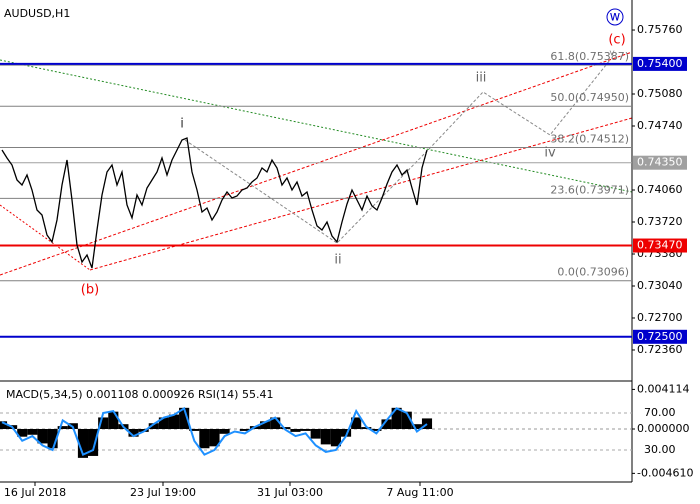  What do you see at coordinates (593, 272) in the screenshot?
I see `fib-label: 0.0(0.73096)` at bounding box center [593, 272].